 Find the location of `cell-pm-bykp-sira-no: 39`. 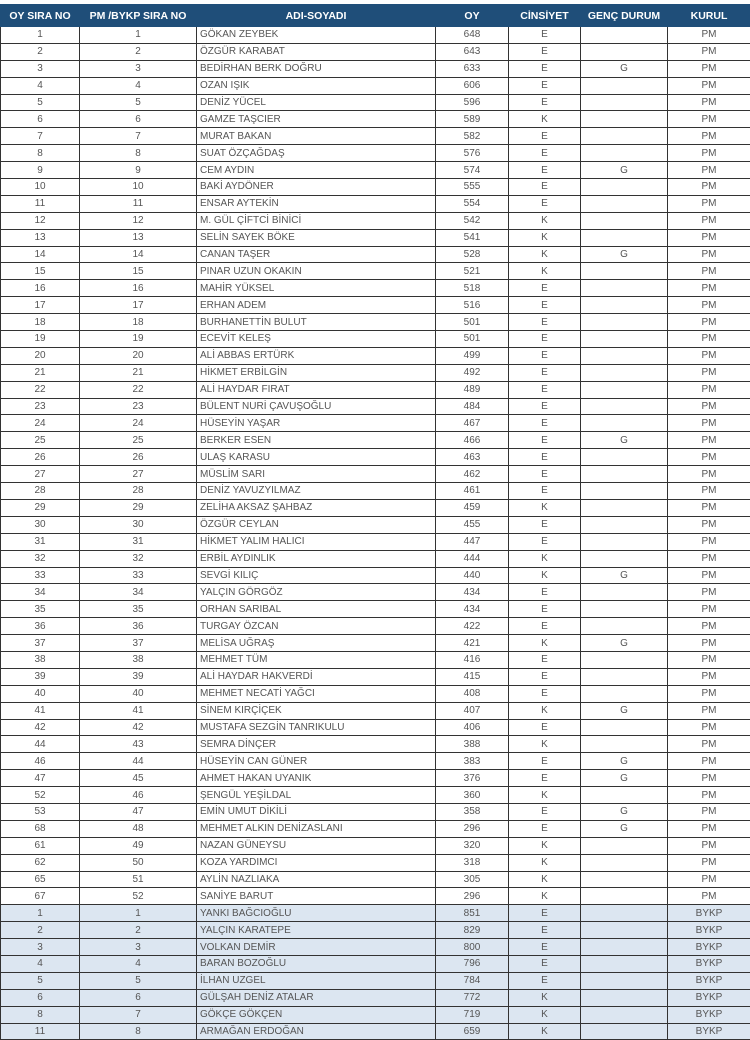

cell-pm-bykp-sira-no: 39 is located at coordinates (138, 676).